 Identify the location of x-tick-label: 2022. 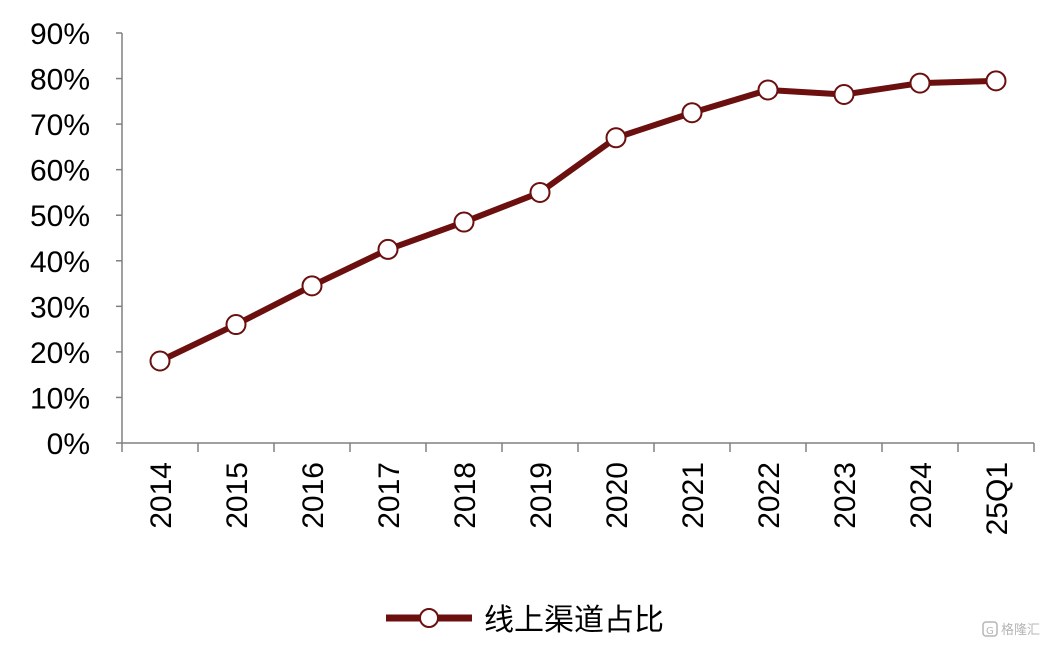
(769, 495).